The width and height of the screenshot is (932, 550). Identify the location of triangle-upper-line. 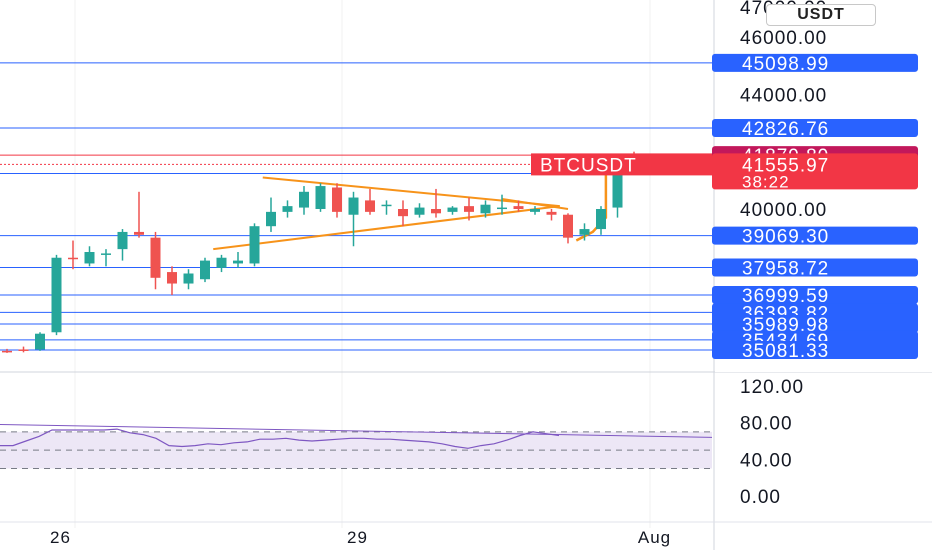
(411, 192).